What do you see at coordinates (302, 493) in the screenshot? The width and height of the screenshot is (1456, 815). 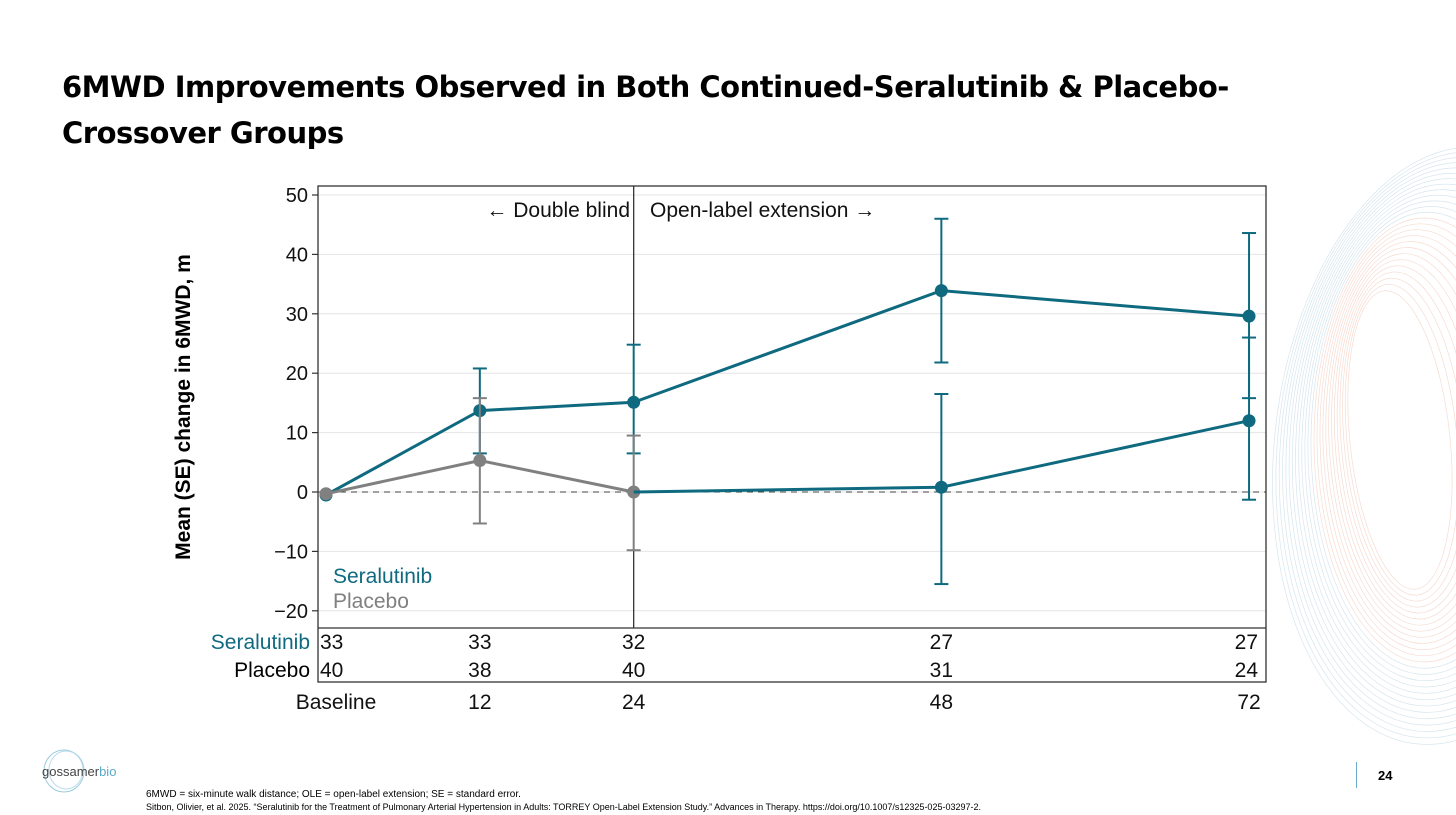 I see `y-tick-label: 0` at bounding box center [302, 493].